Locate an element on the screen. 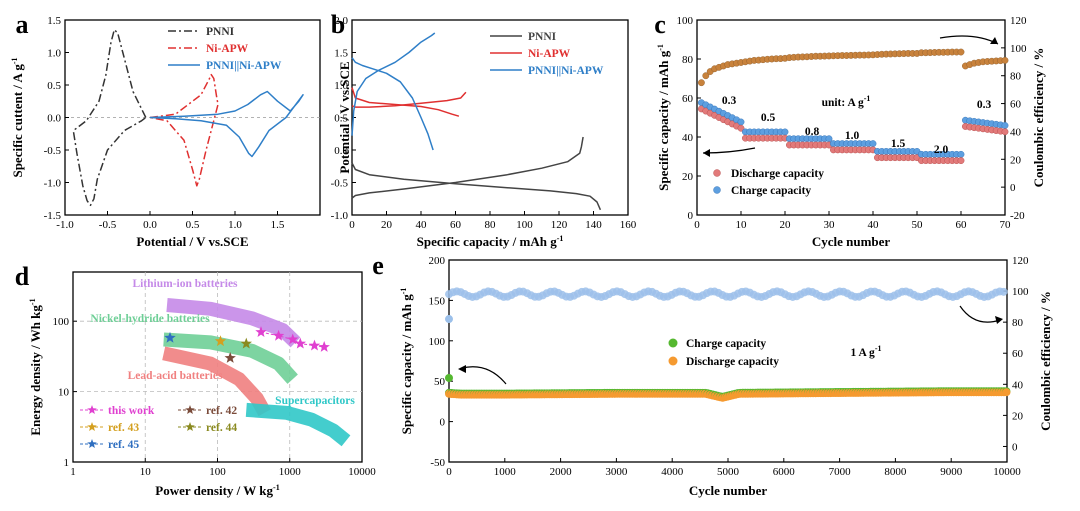 The width and height of the screenshot is (1080, 511). panel-c-xtick-label: 0 is located at coordinates (697, 225).